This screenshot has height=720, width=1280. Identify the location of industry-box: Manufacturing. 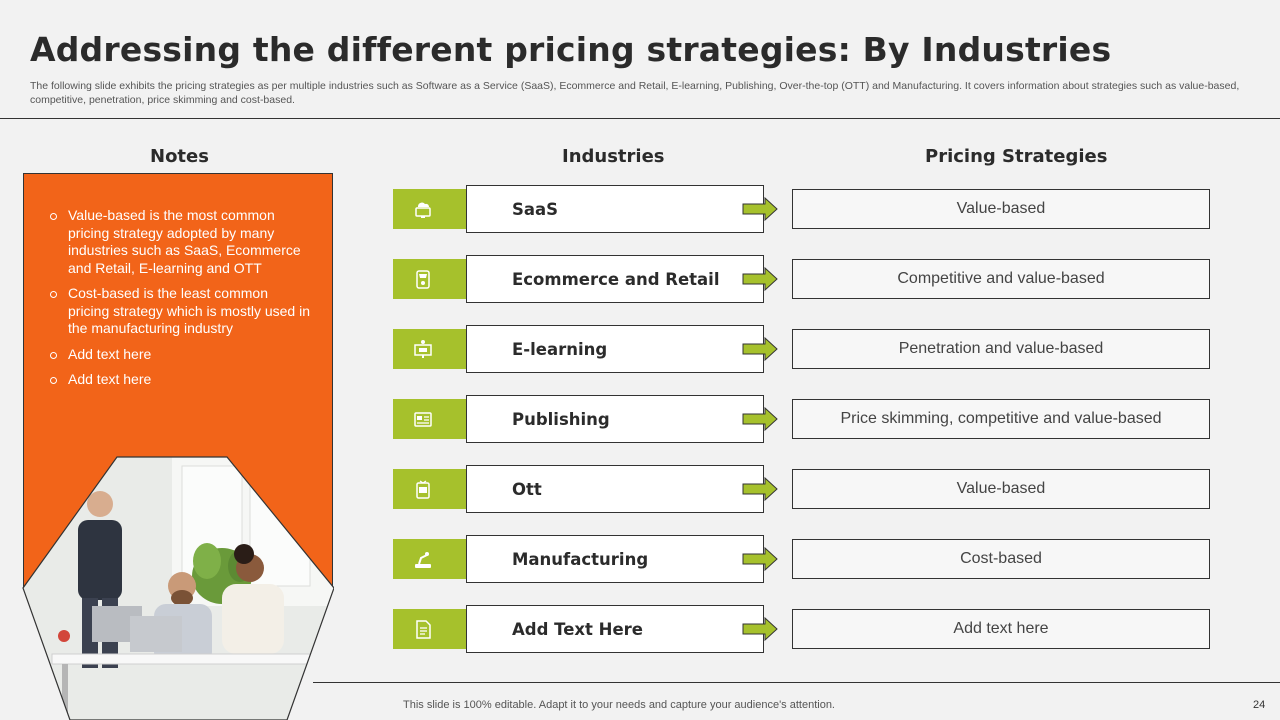
(615, 559).